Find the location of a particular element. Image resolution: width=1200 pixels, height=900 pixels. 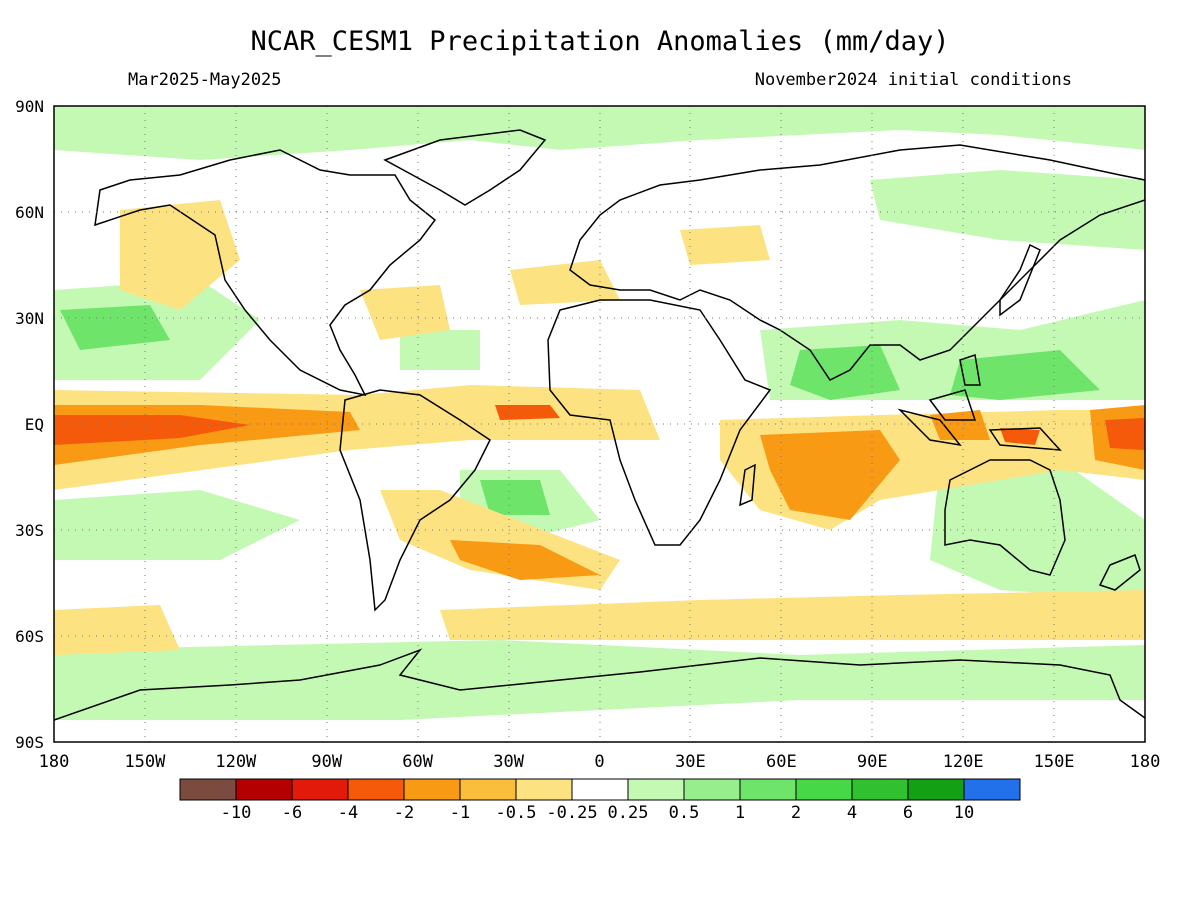

lat-label-90n: 90N is located at coordinates (29, 106).